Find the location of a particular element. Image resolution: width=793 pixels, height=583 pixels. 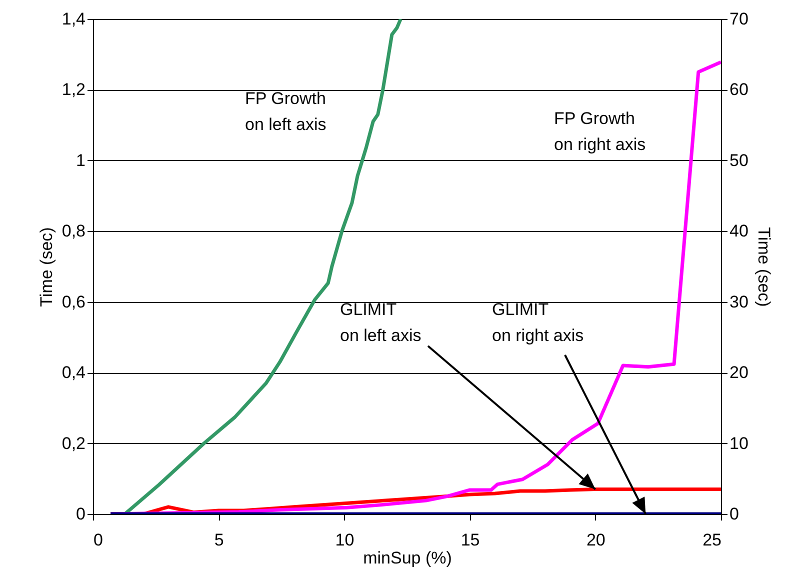

y2-tick-label: 10 is located at coordinates (739, 443).